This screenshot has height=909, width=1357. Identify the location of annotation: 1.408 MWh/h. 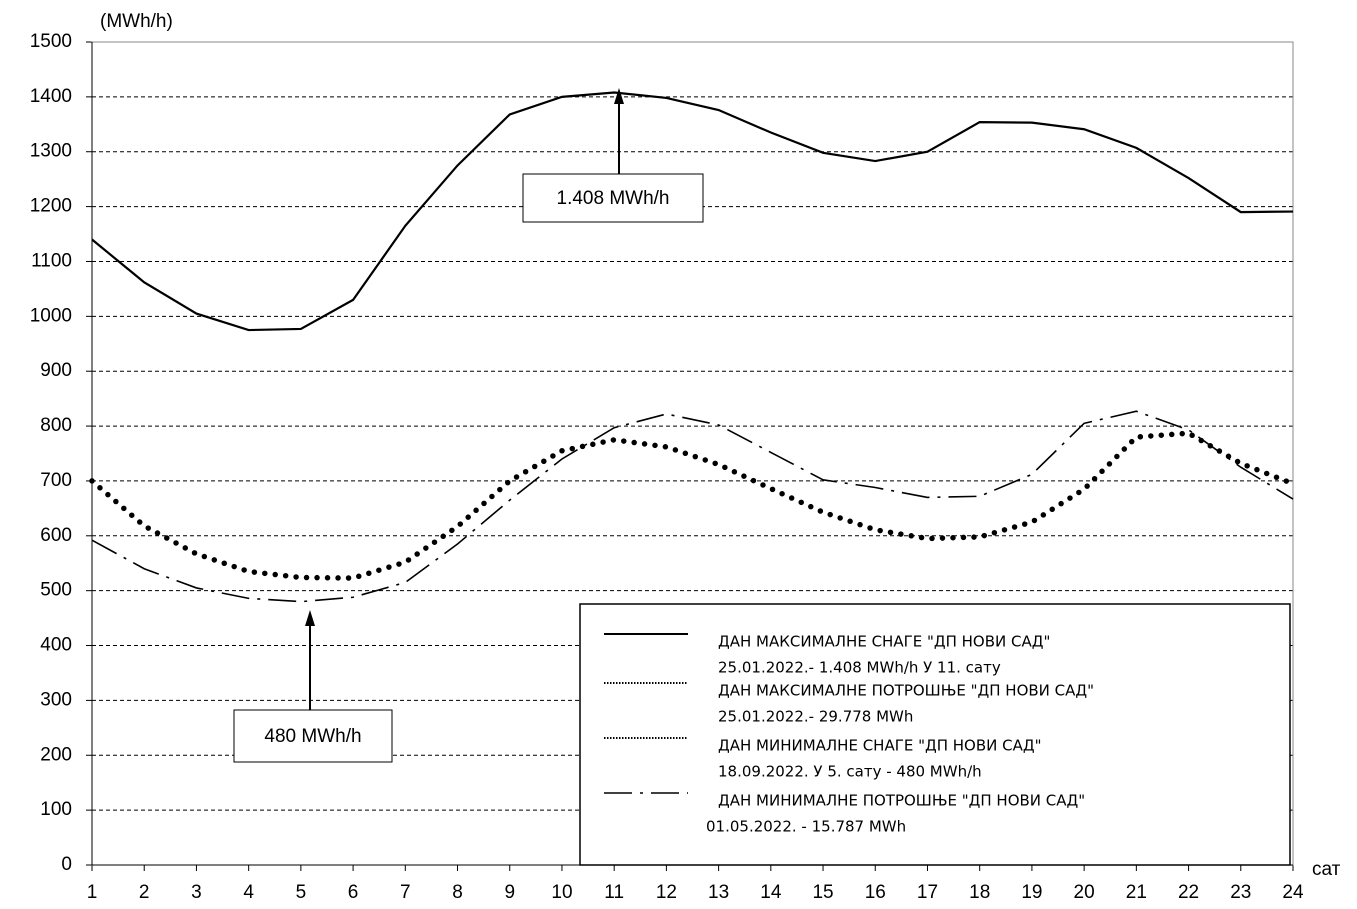
(613, 198).